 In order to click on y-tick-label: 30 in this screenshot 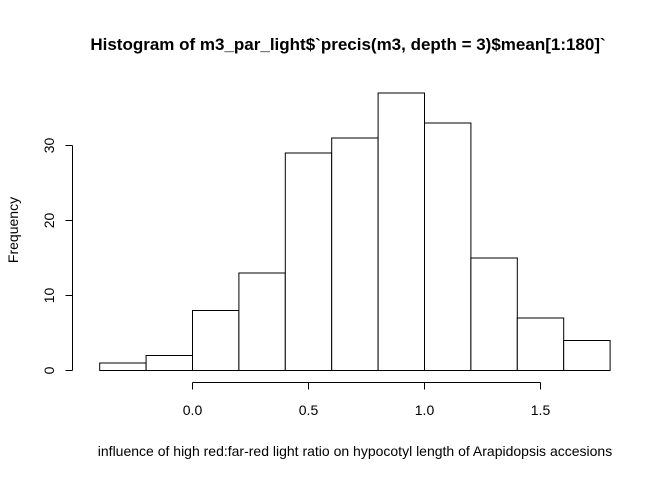, I will do `click(49, 146)`.